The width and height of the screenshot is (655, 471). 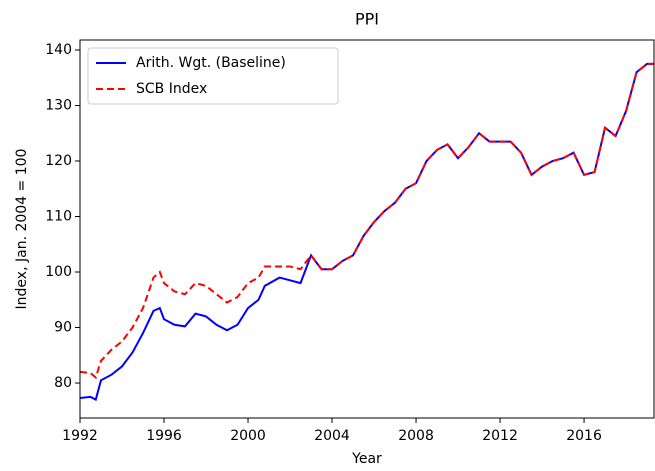 I want to click on y-tick-label: 130, so click(x=58, y=105).